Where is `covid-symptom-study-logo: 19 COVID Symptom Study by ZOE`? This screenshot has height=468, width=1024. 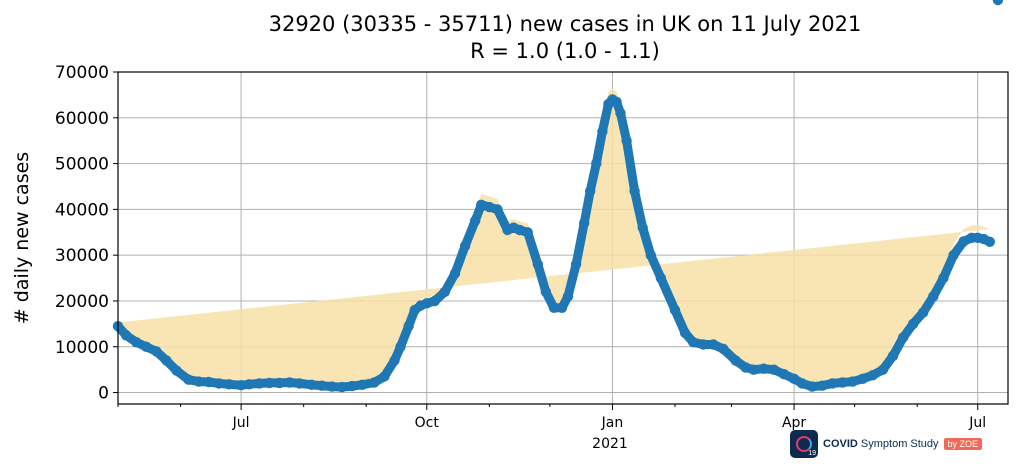 covid-symptom-study-logo: 19 COVID Symptom Study by ZOE is located at coordinates (886, 444).